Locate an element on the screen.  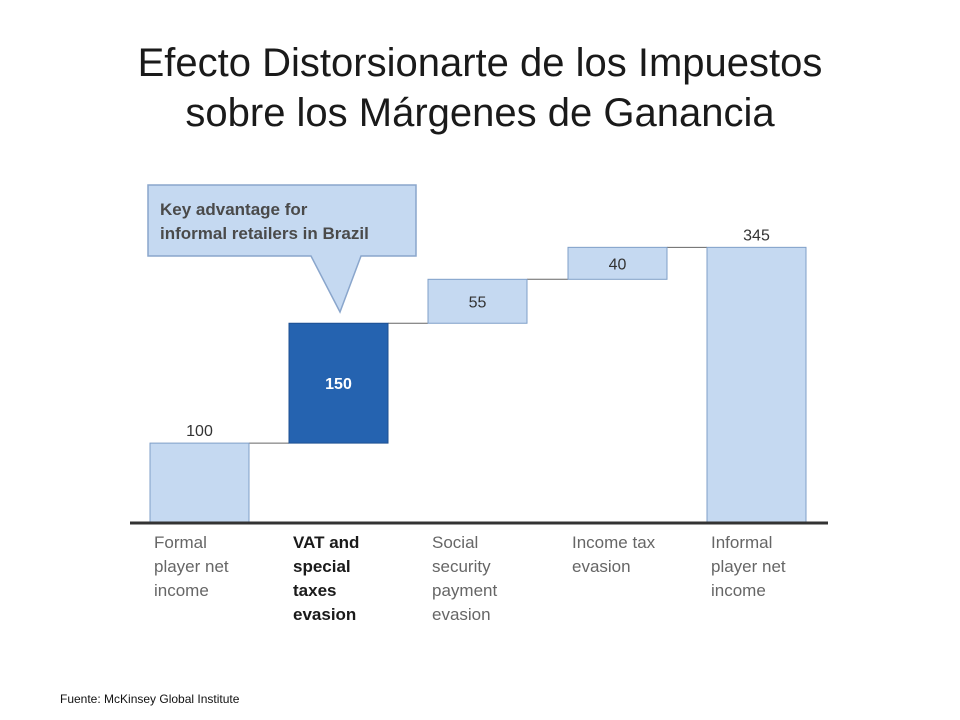
category-label: Formal is located at coordinates (180, 542).